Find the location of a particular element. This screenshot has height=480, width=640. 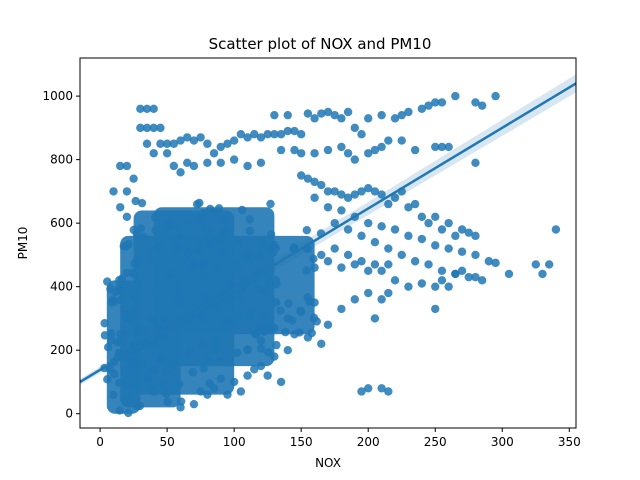

x-tick-label: 250 is located at coordinates (435, 442).